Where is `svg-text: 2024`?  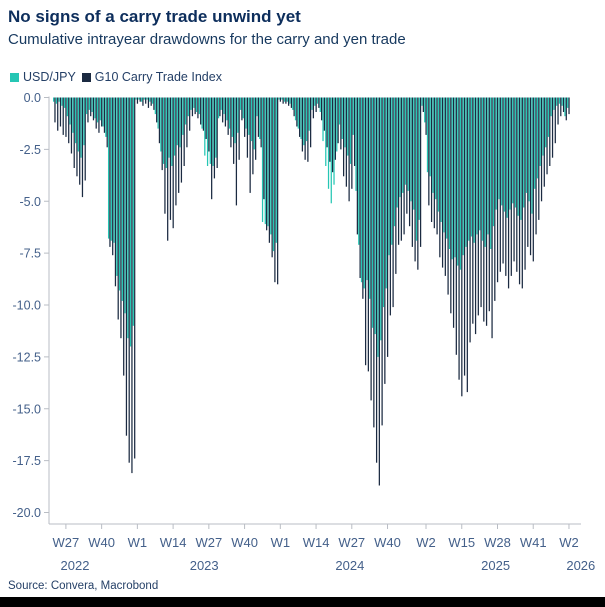
svg-text: 2024 is located at coordinates (349, 565).